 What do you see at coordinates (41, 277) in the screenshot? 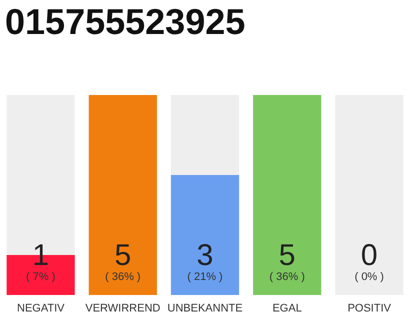
I see `annotation: ( 7% )` at bounding box center [41, 277].